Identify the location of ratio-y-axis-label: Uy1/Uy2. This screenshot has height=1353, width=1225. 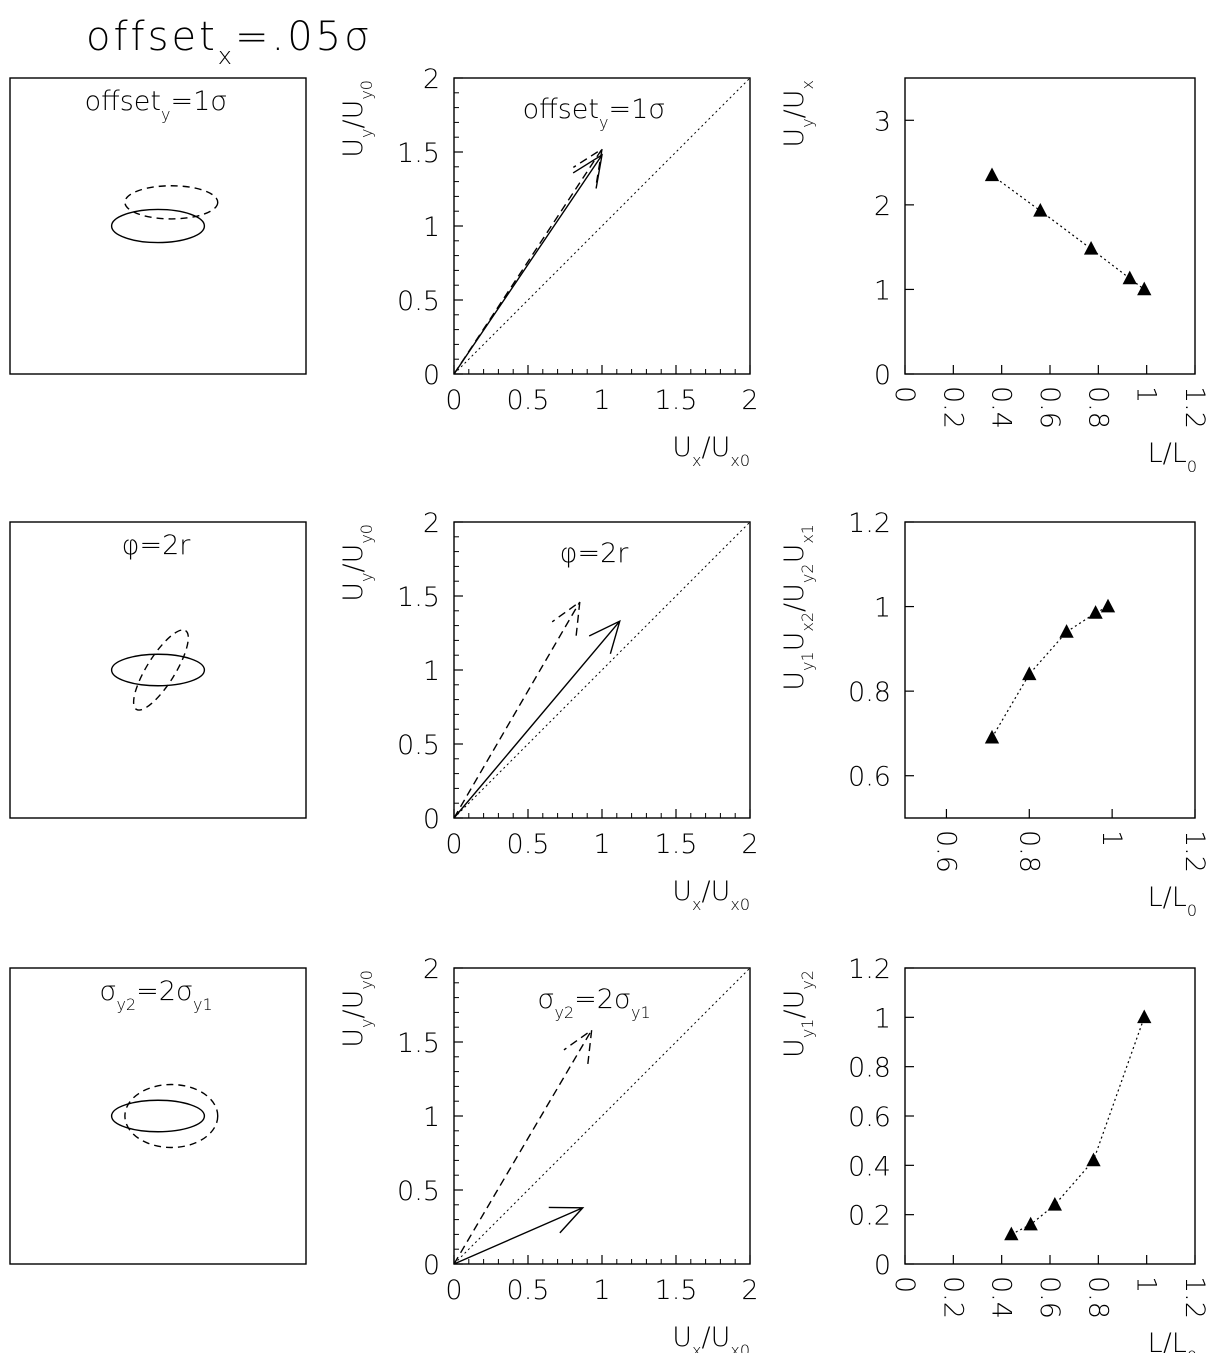
(798, 1014).